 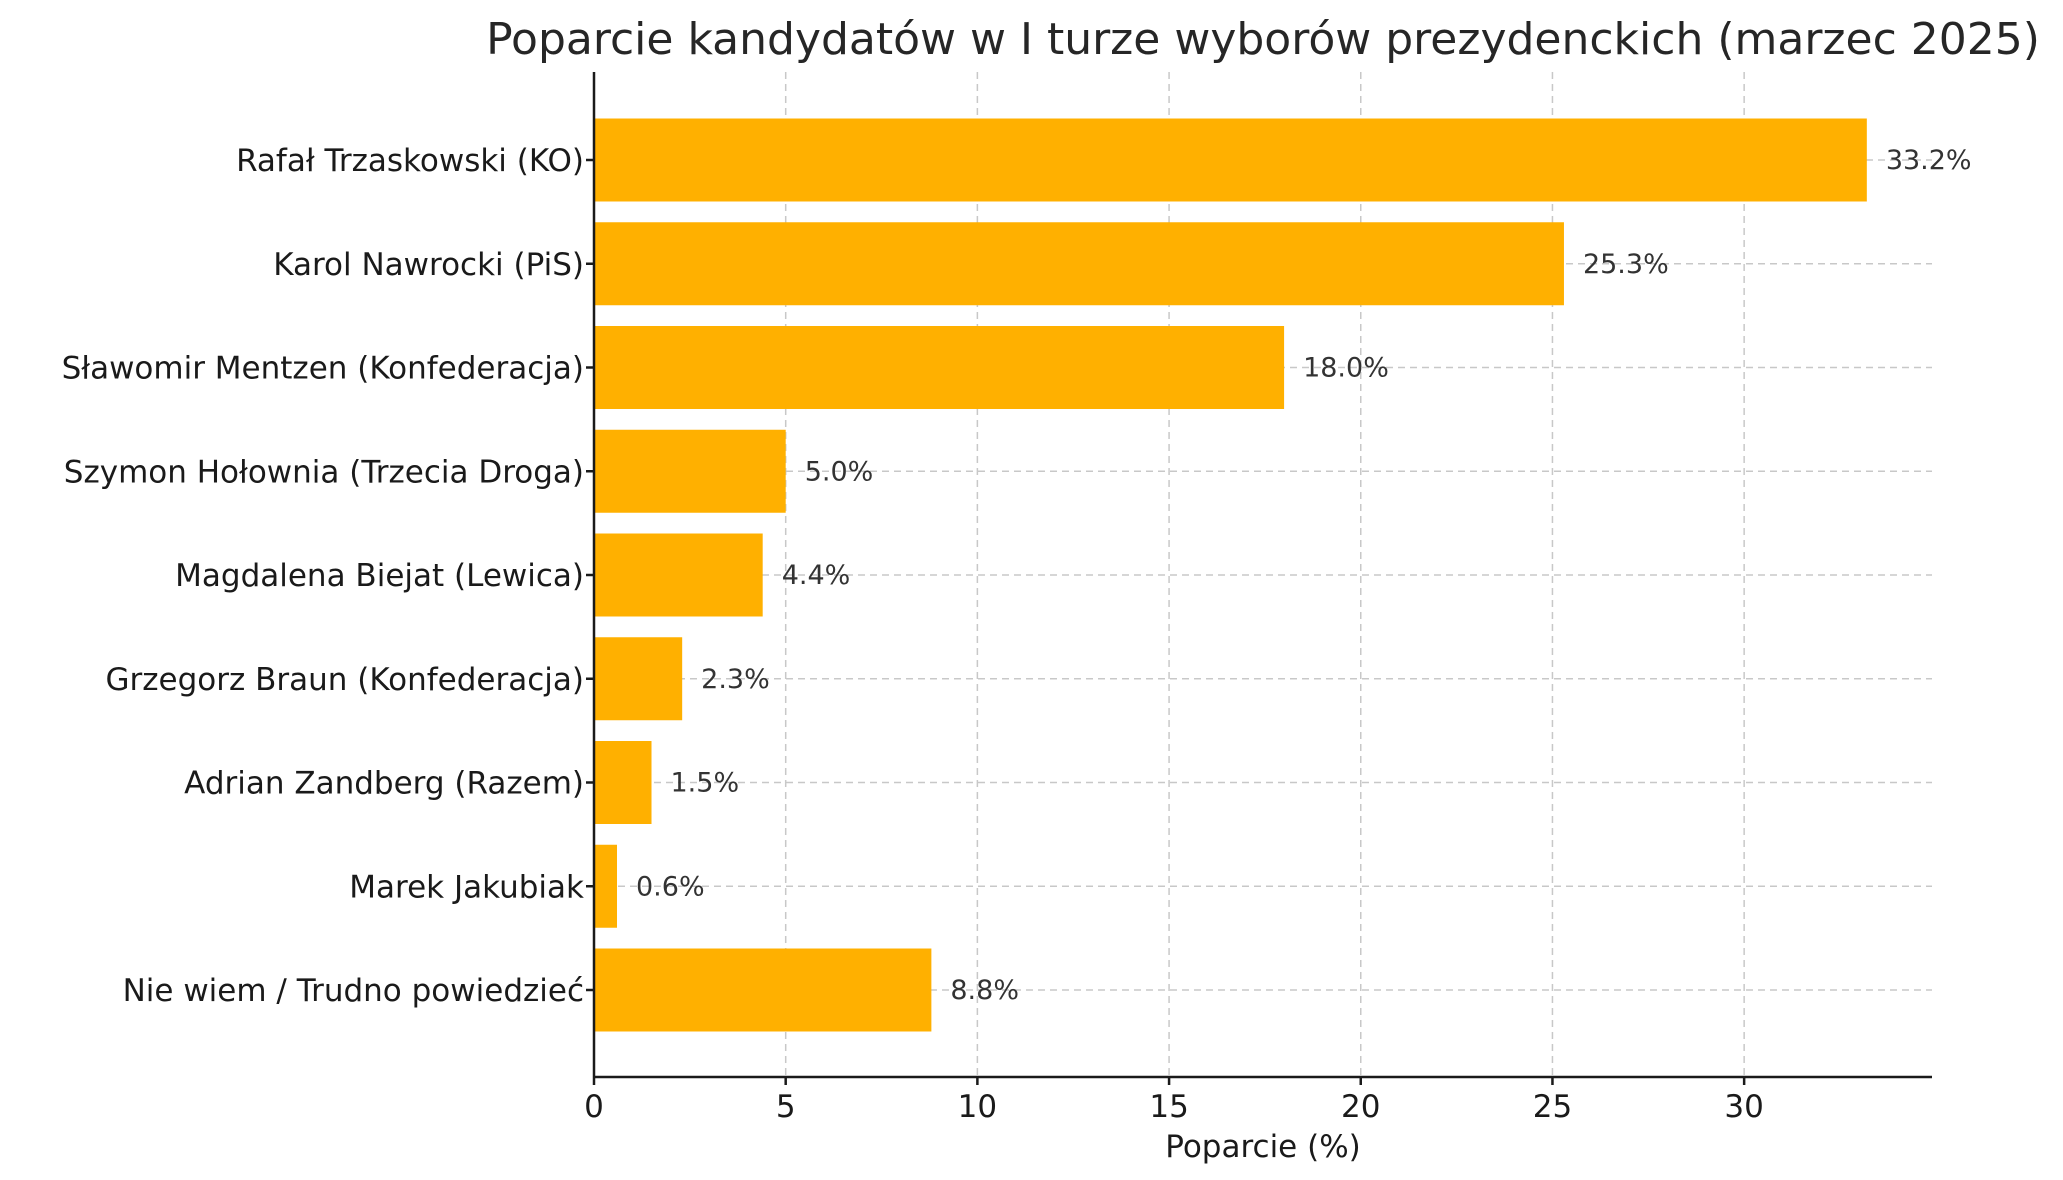 I want to click on bar-value-label: 0.6%, so click(x=670, y=886).